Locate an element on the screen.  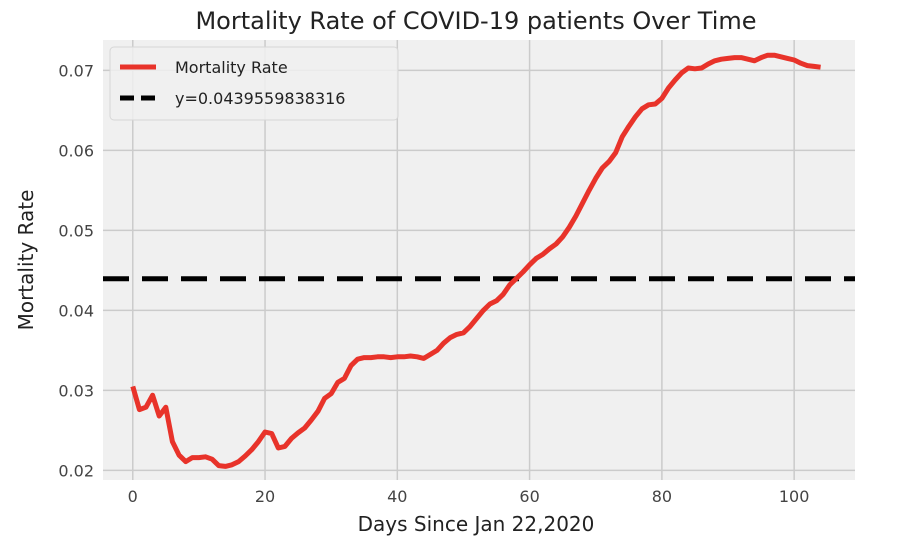
y-tick-label: 0.02 is located at coordinates (76, 470).